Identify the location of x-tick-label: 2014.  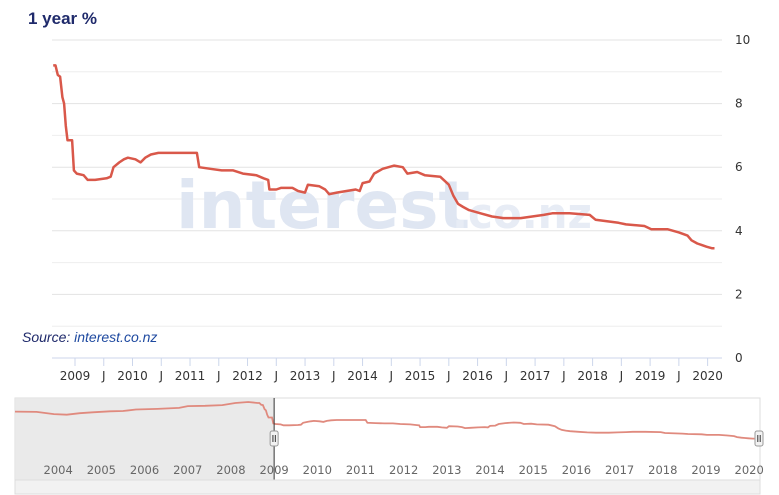
(362, 376).